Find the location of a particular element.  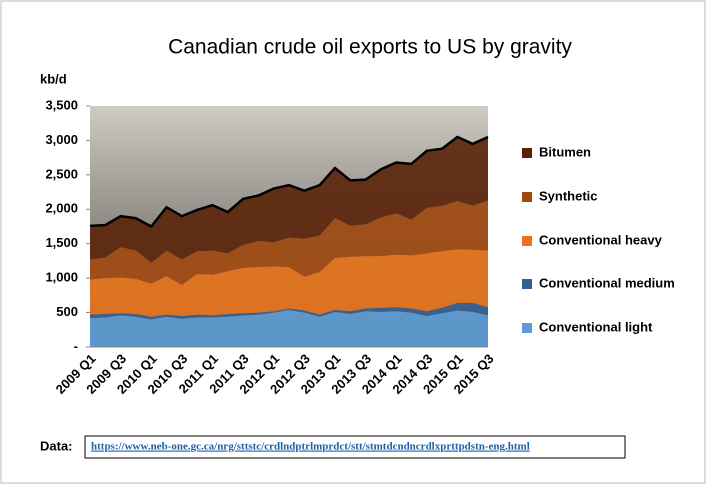

y-tick-label: 500 is located at coordinates (67, 311).